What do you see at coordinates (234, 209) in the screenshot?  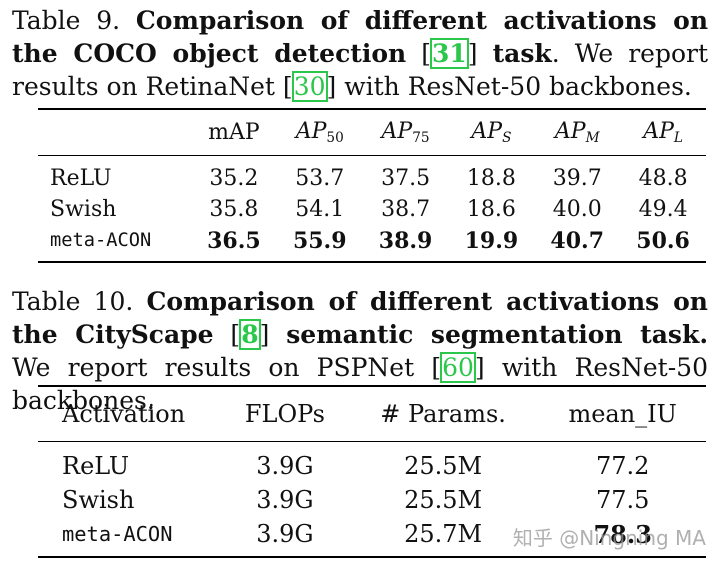 I see `table9-cell: 35.8` at bounding box center [234, 209].